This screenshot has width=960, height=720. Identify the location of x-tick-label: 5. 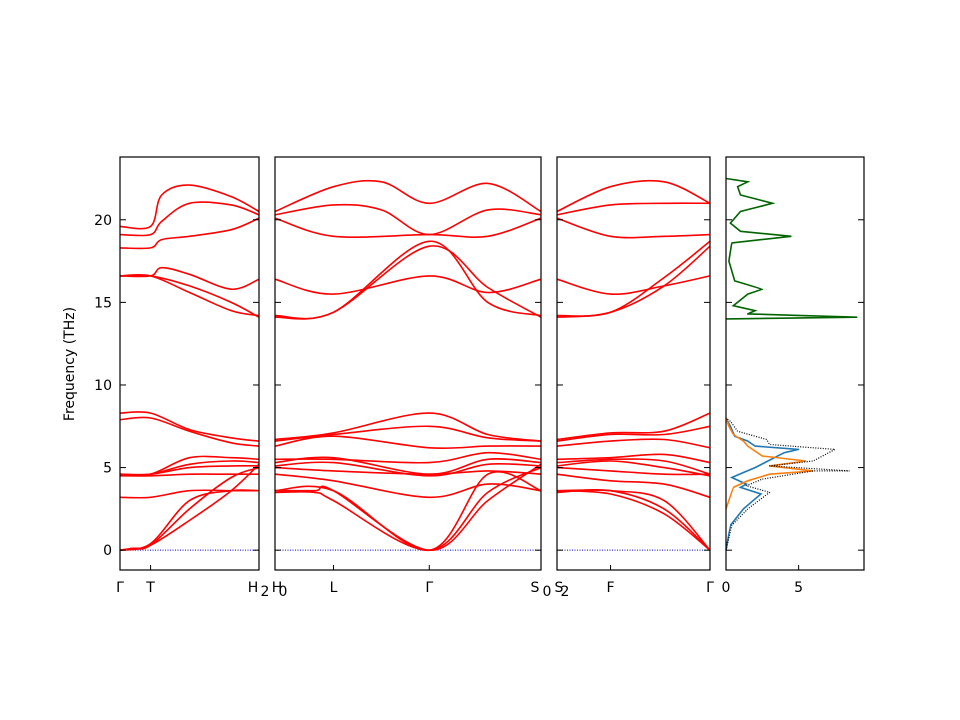
(798, 588).